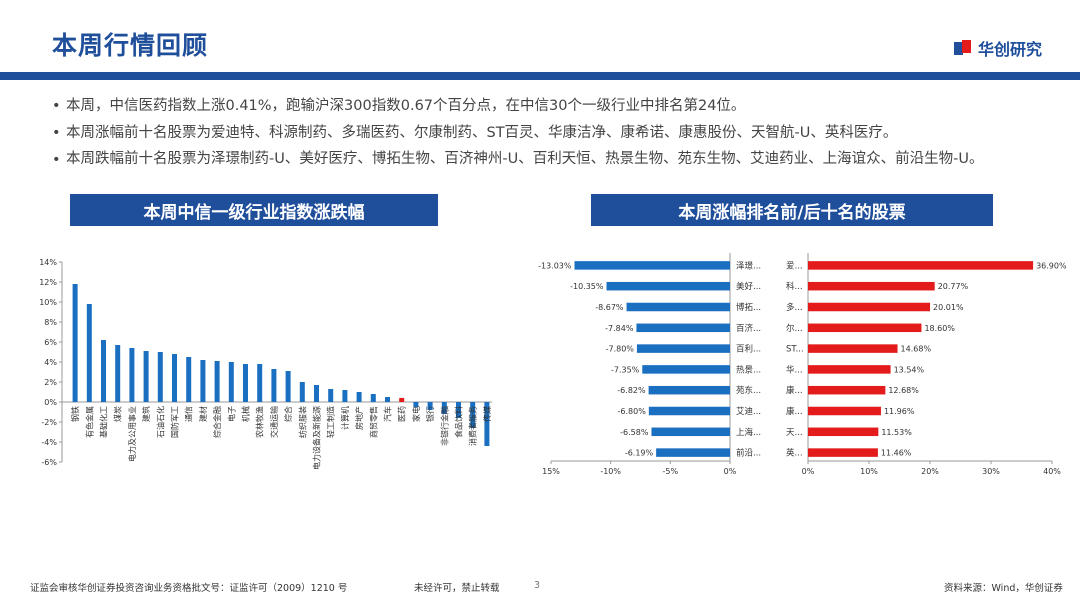 This screenshot has height=602, width=1080. What do you see at coordinates (203, 381) in the screenshot?
I see `bar-建材` at bounding box center [203, 381].